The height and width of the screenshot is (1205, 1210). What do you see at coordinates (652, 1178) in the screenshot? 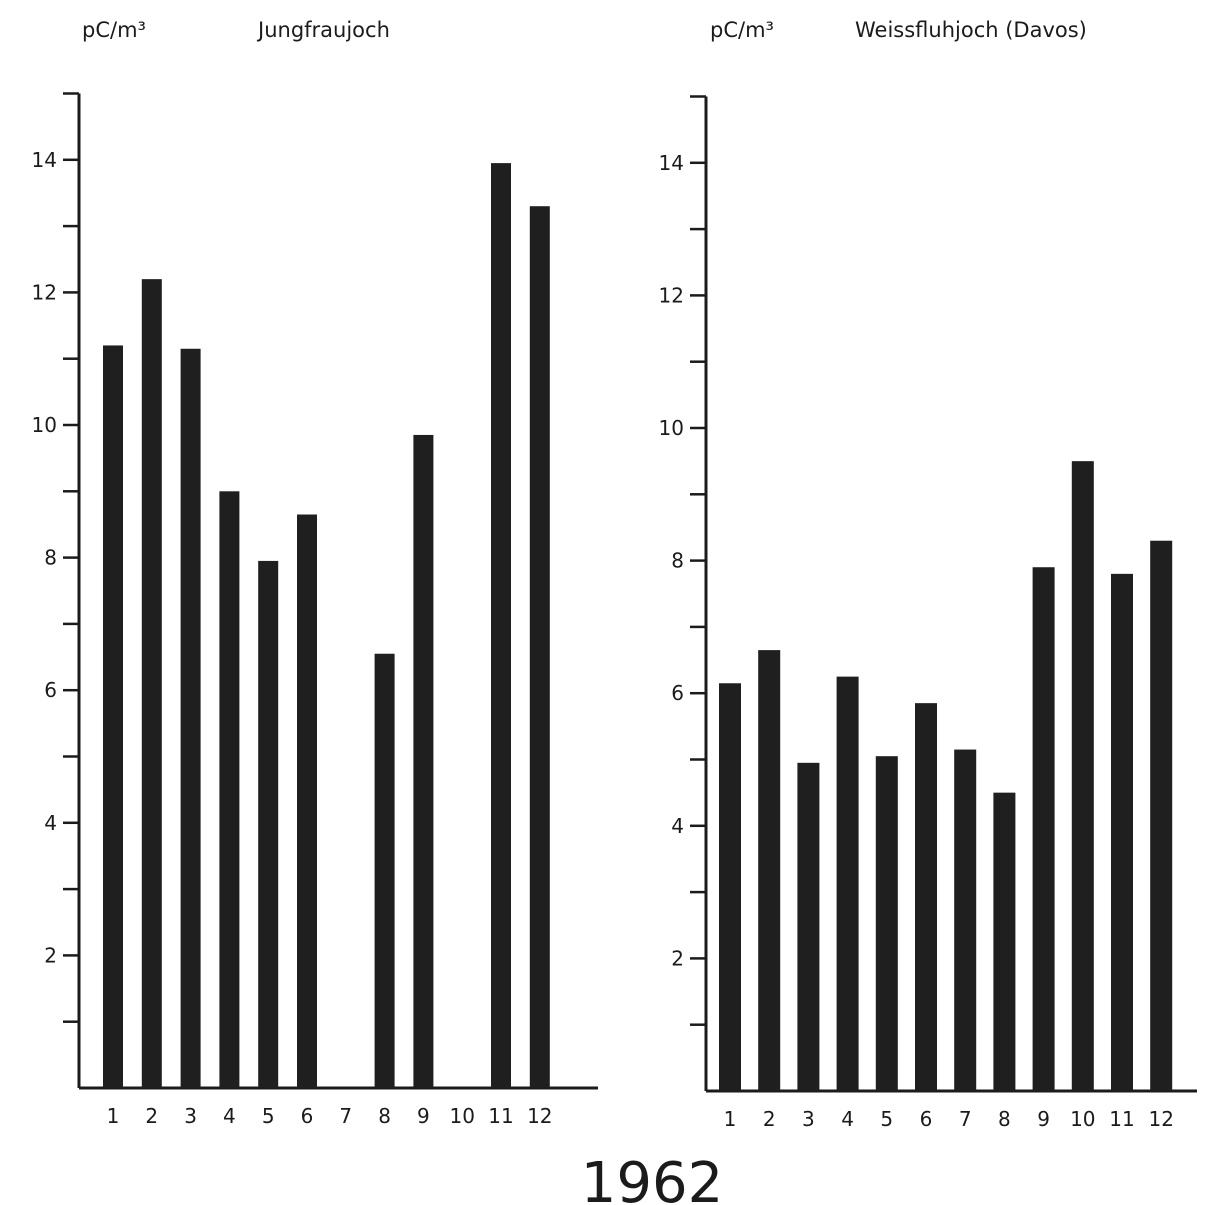
I see `figure-year: 1962` at bounding box center [652, 1178].